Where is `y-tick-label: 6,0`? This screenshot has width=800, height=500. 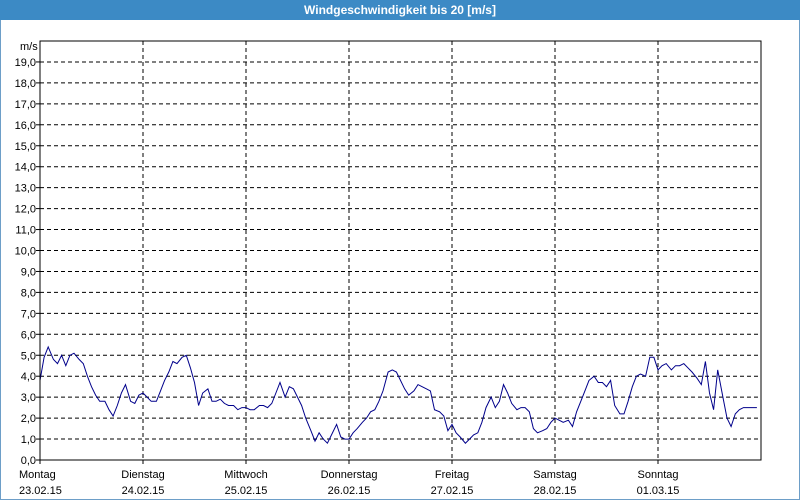 y-tick-label: 6,0 is located at coordinates (28, 335).